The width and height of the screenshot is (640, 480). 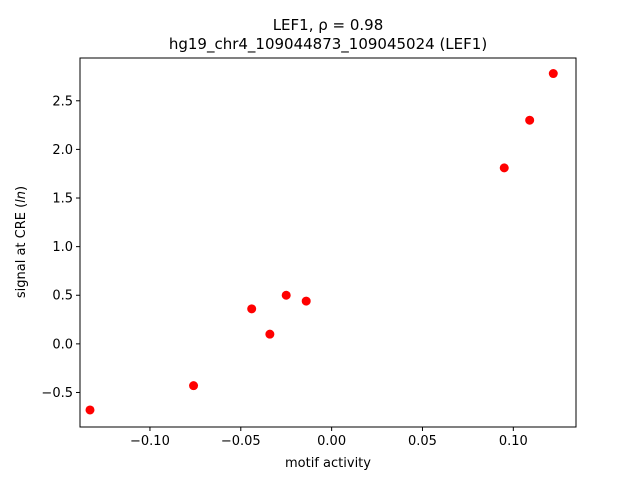 I want to click on y-axis-ticks: −0.5 0.0 0.5 1.0 1.5 2.0 2.5, so click(x=60, y=247).